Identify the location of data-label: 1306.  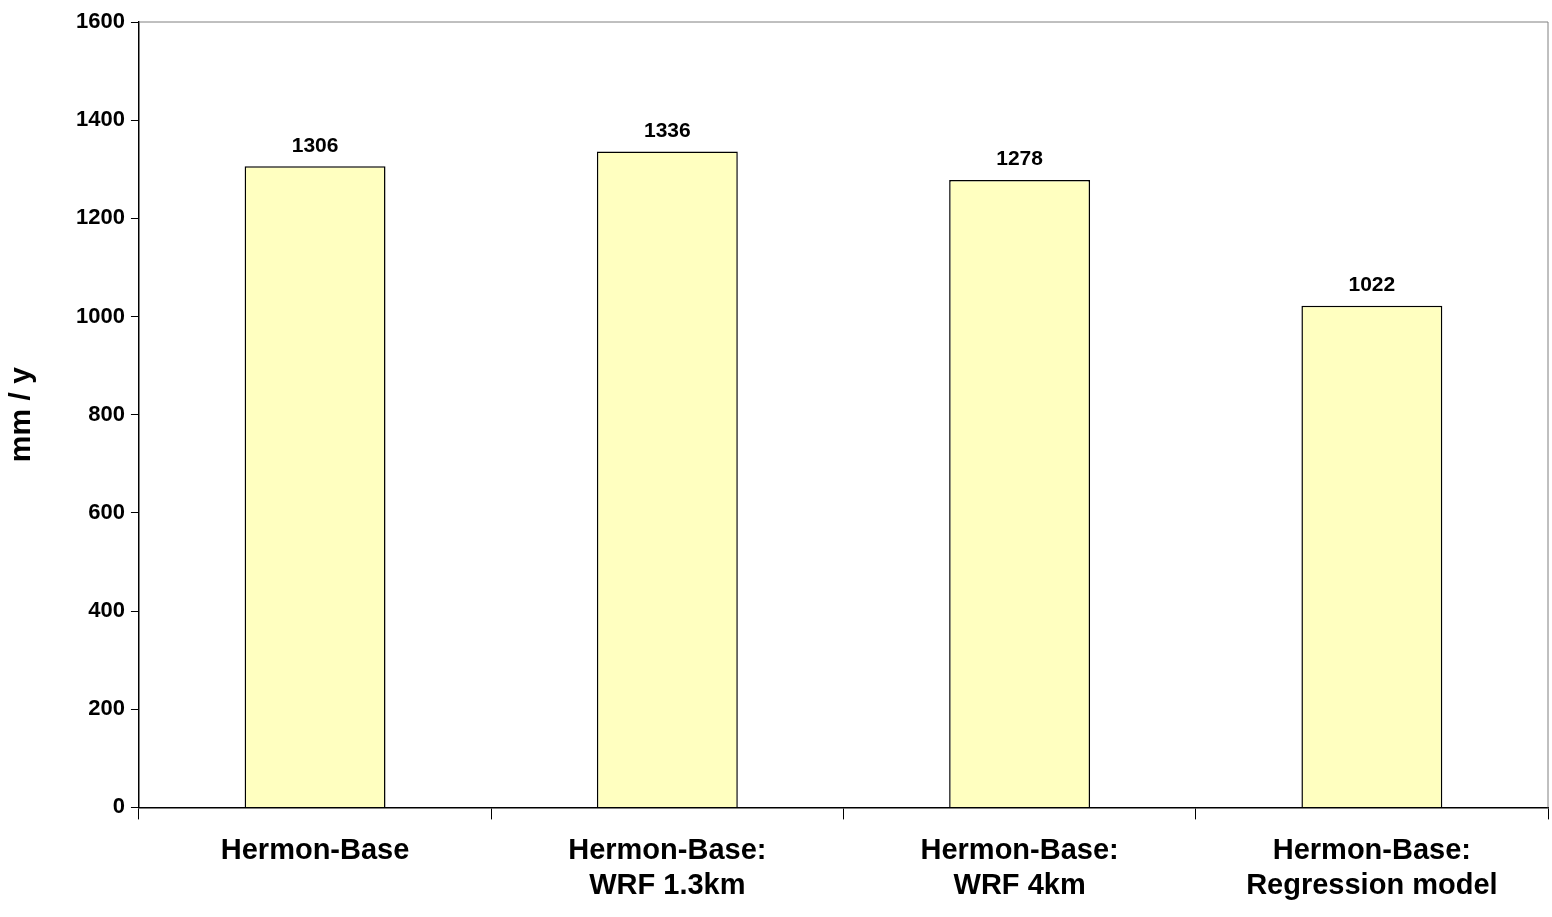
(315, 144).